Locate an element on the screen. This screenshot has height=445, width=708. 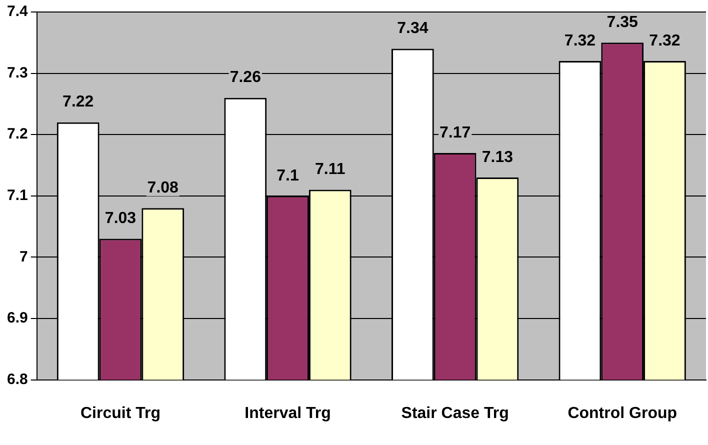
data-label: 7.17 is located at coordinates (455, 133).